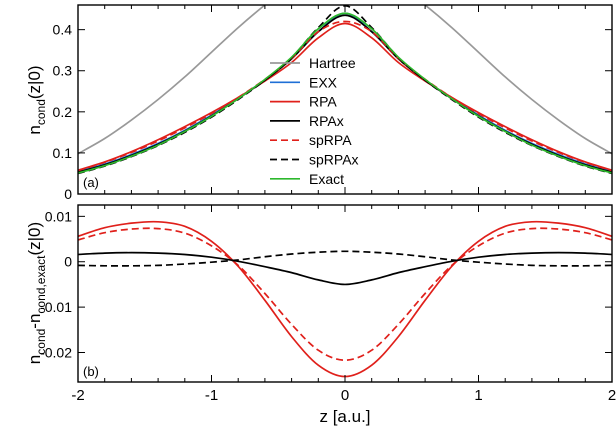 This screenshot has width=616, height=427. What do you see at coordinates (330, 140) in the screenshot?
I see `legend-label-sprpa: spRPA` at bounding box center [330, 140].